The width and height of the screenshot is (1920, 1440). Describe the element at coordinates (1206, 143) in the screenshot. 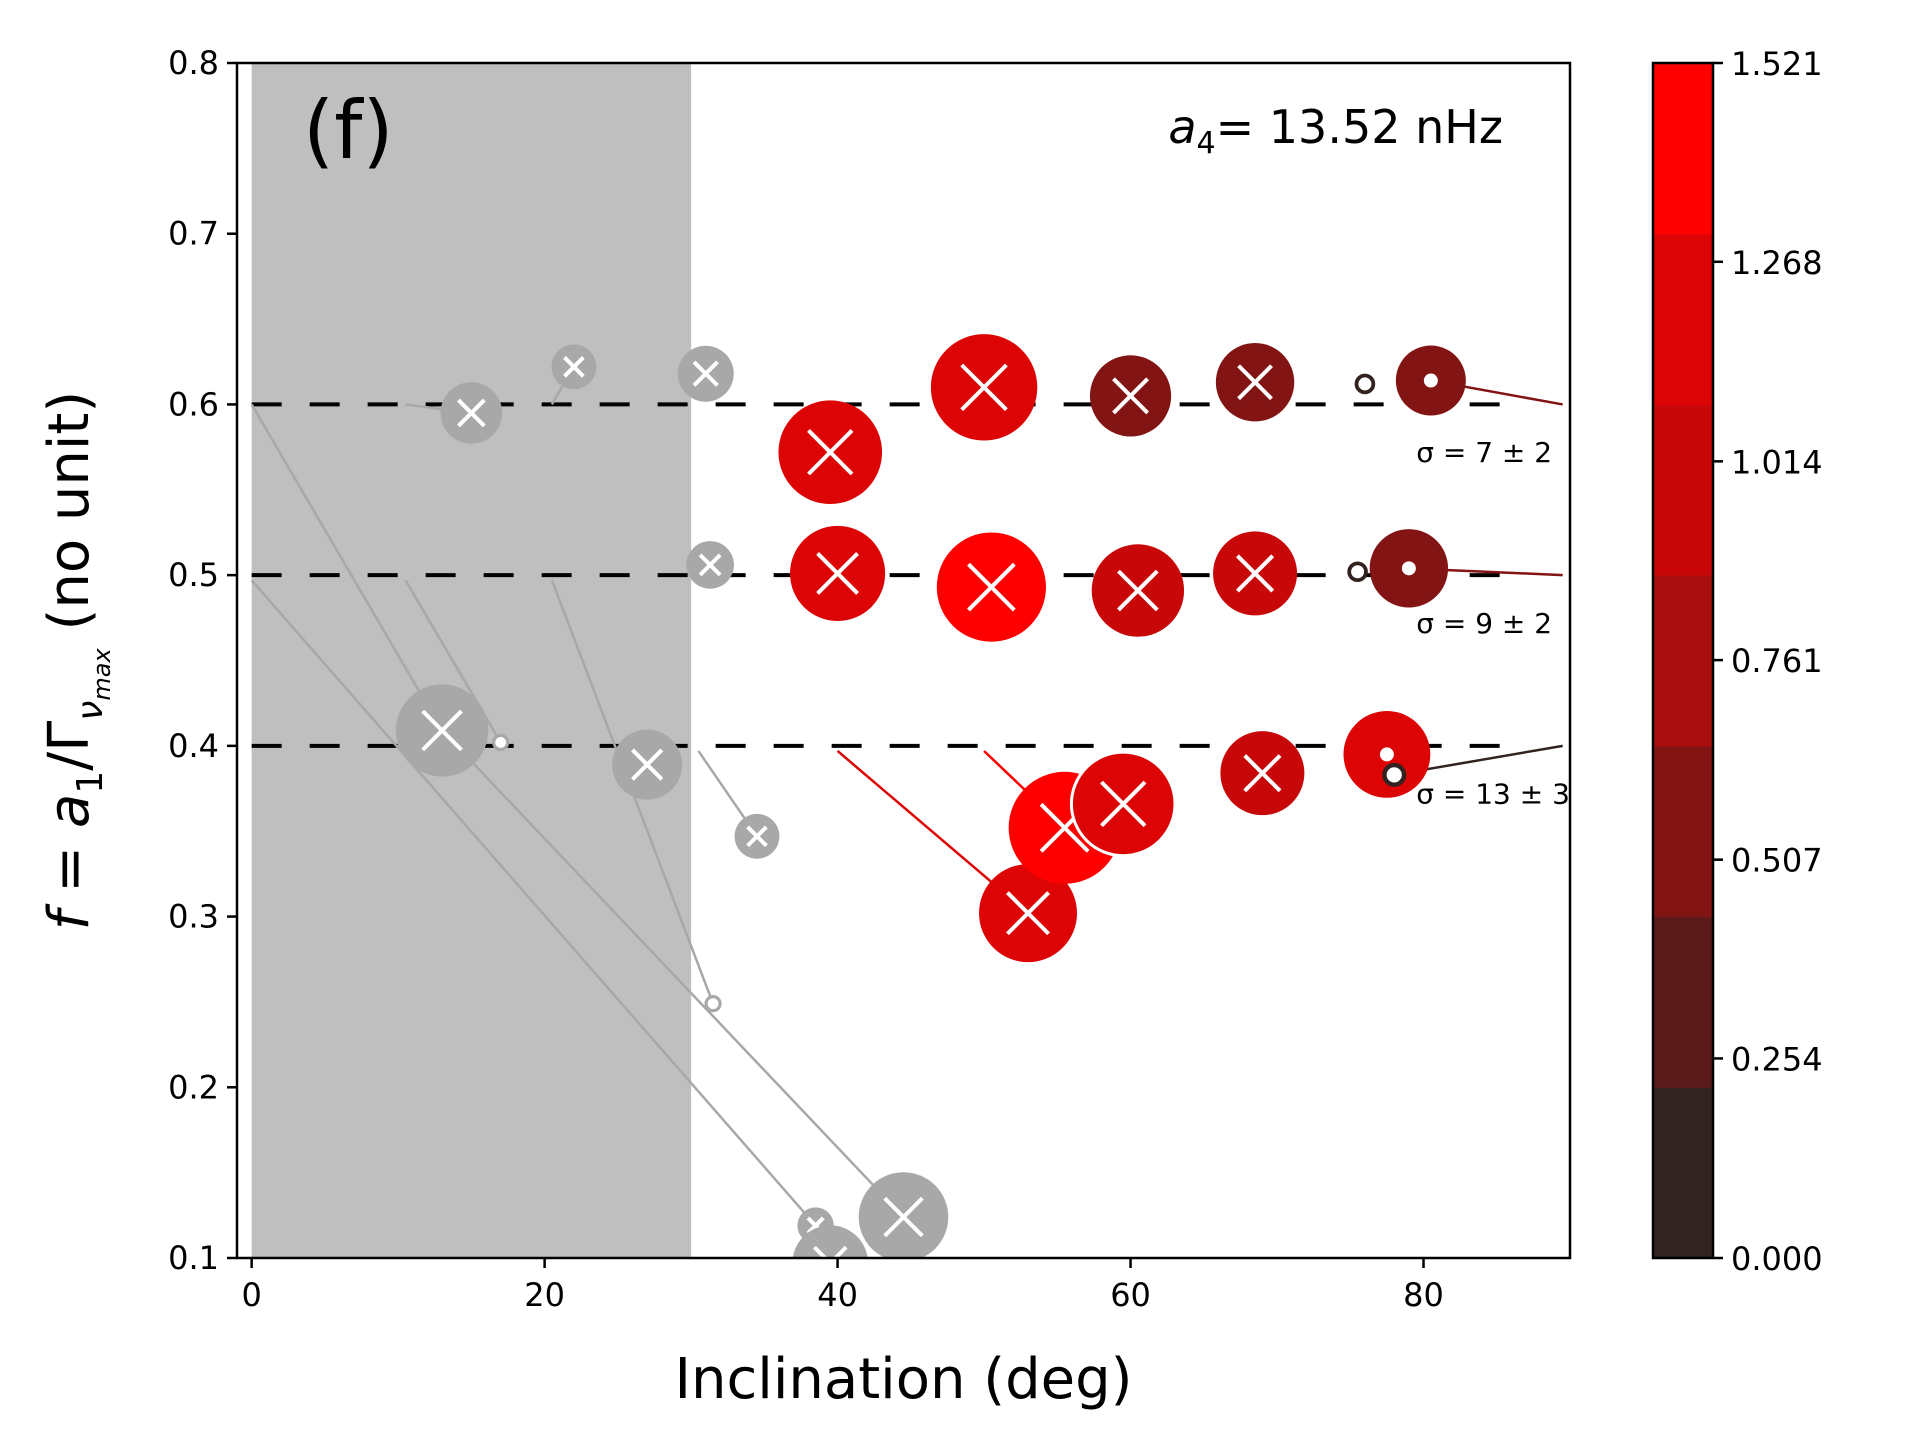

I see `annotation-subscript: 4` at that location.